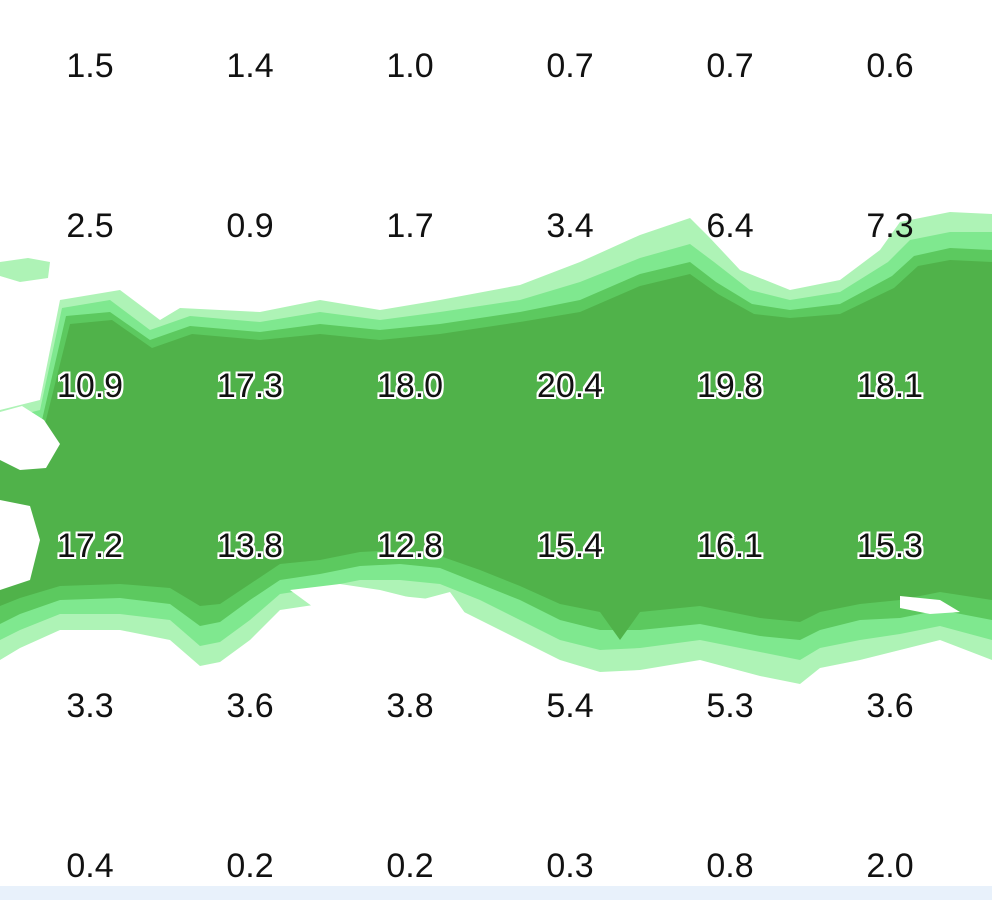 The image size is (992, 900). Describe the element at coordinates (730, 706) in the screenshot. I see `grid-value-r5-c5: 5.3` at that location.